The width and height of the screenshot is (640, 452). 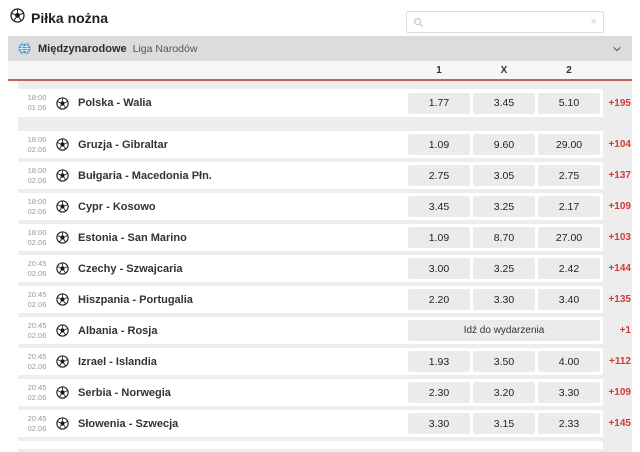 What do you see at coordinates (310, 103) in the screenshot?
I see `match-card: 18:00 01.06 Polska - Walia 1.77 3.45 5.10` at bounding box center [310, 103].